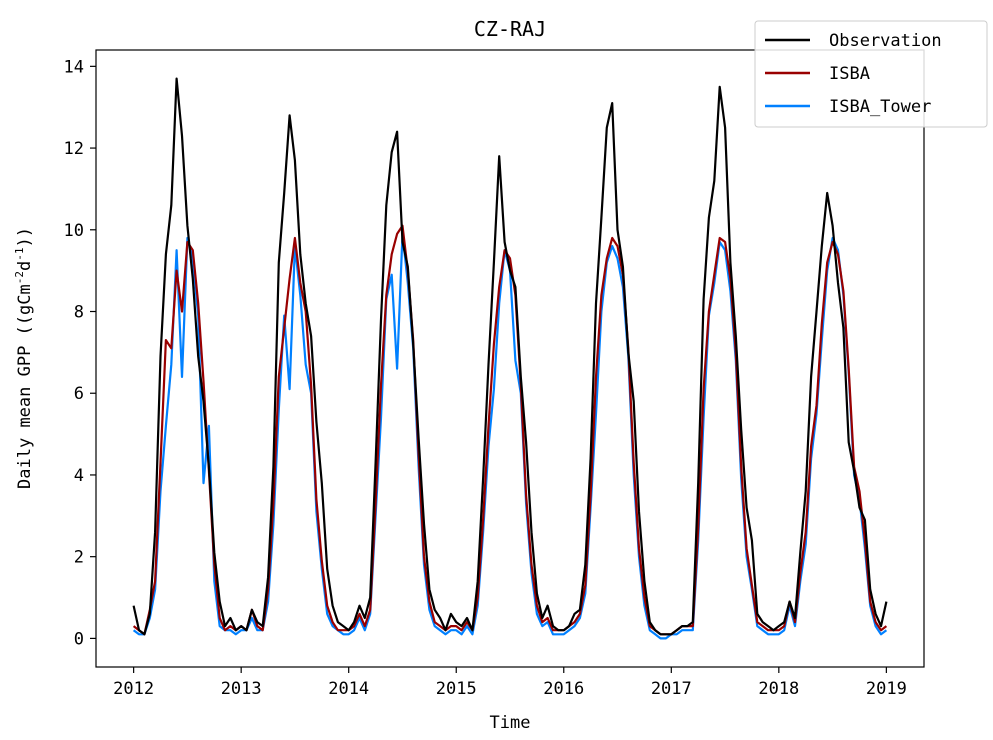 The width and height of the screenshot is (993, 740). I want to click on x-tick-label: 2013, so click(241, 689).